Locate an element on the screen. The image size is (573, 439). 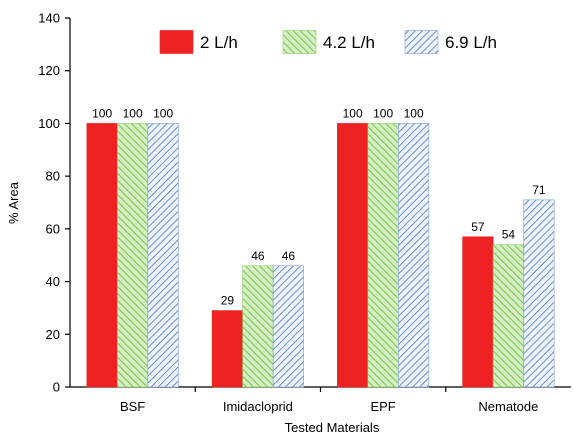
x-tick-label: BSF is located at coordinates (132, 406).